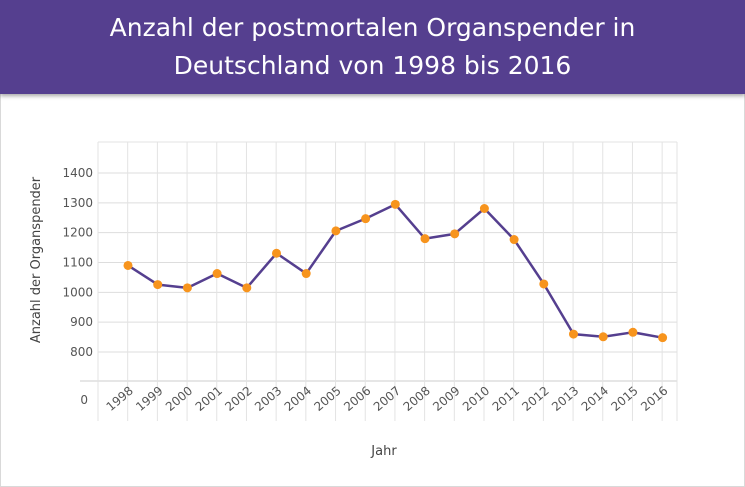 The width and height of the screenshot is (745, 487). I want to click on x-tick-label: 2006, so click(357, 399).